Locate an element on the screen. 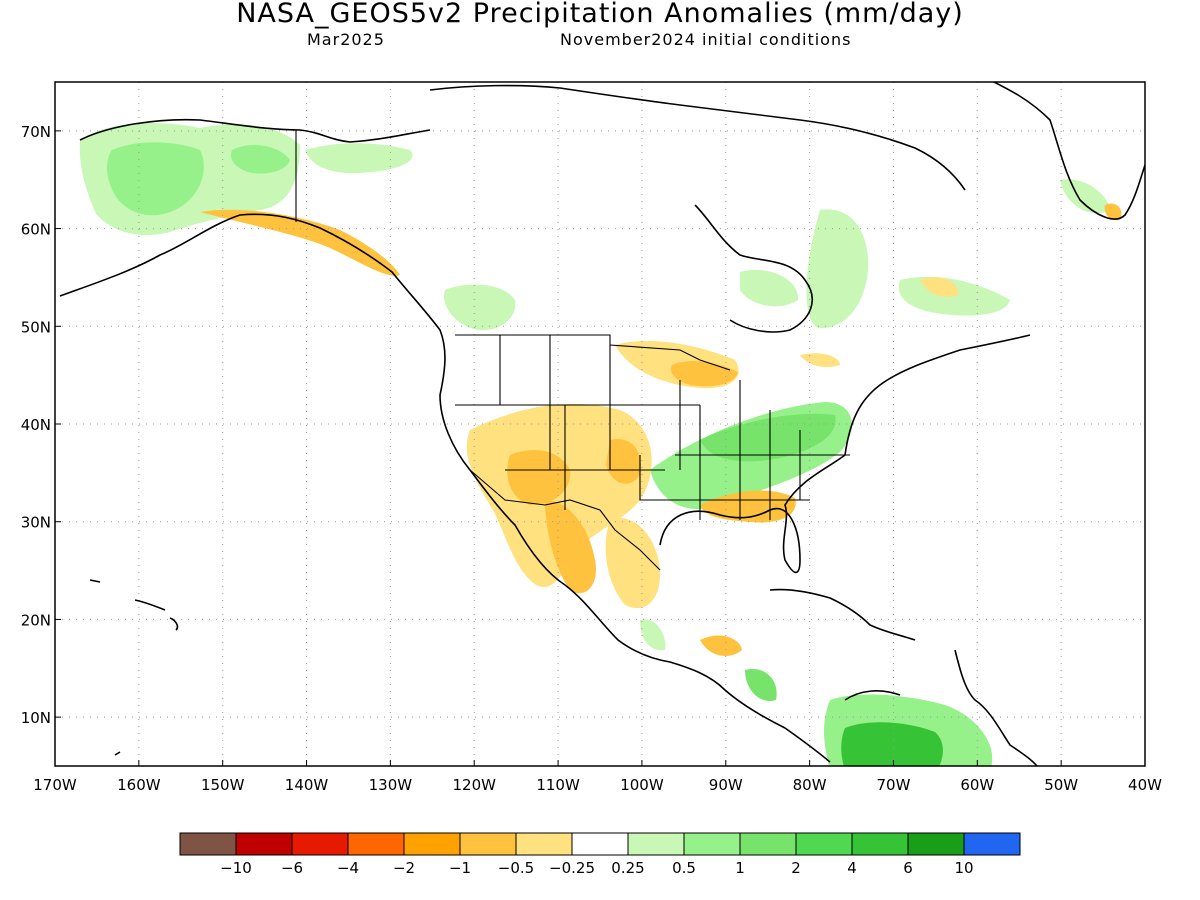 This screenshot has height=900, width=1200. lon-label: 160W is located at coordinates (139, 785).